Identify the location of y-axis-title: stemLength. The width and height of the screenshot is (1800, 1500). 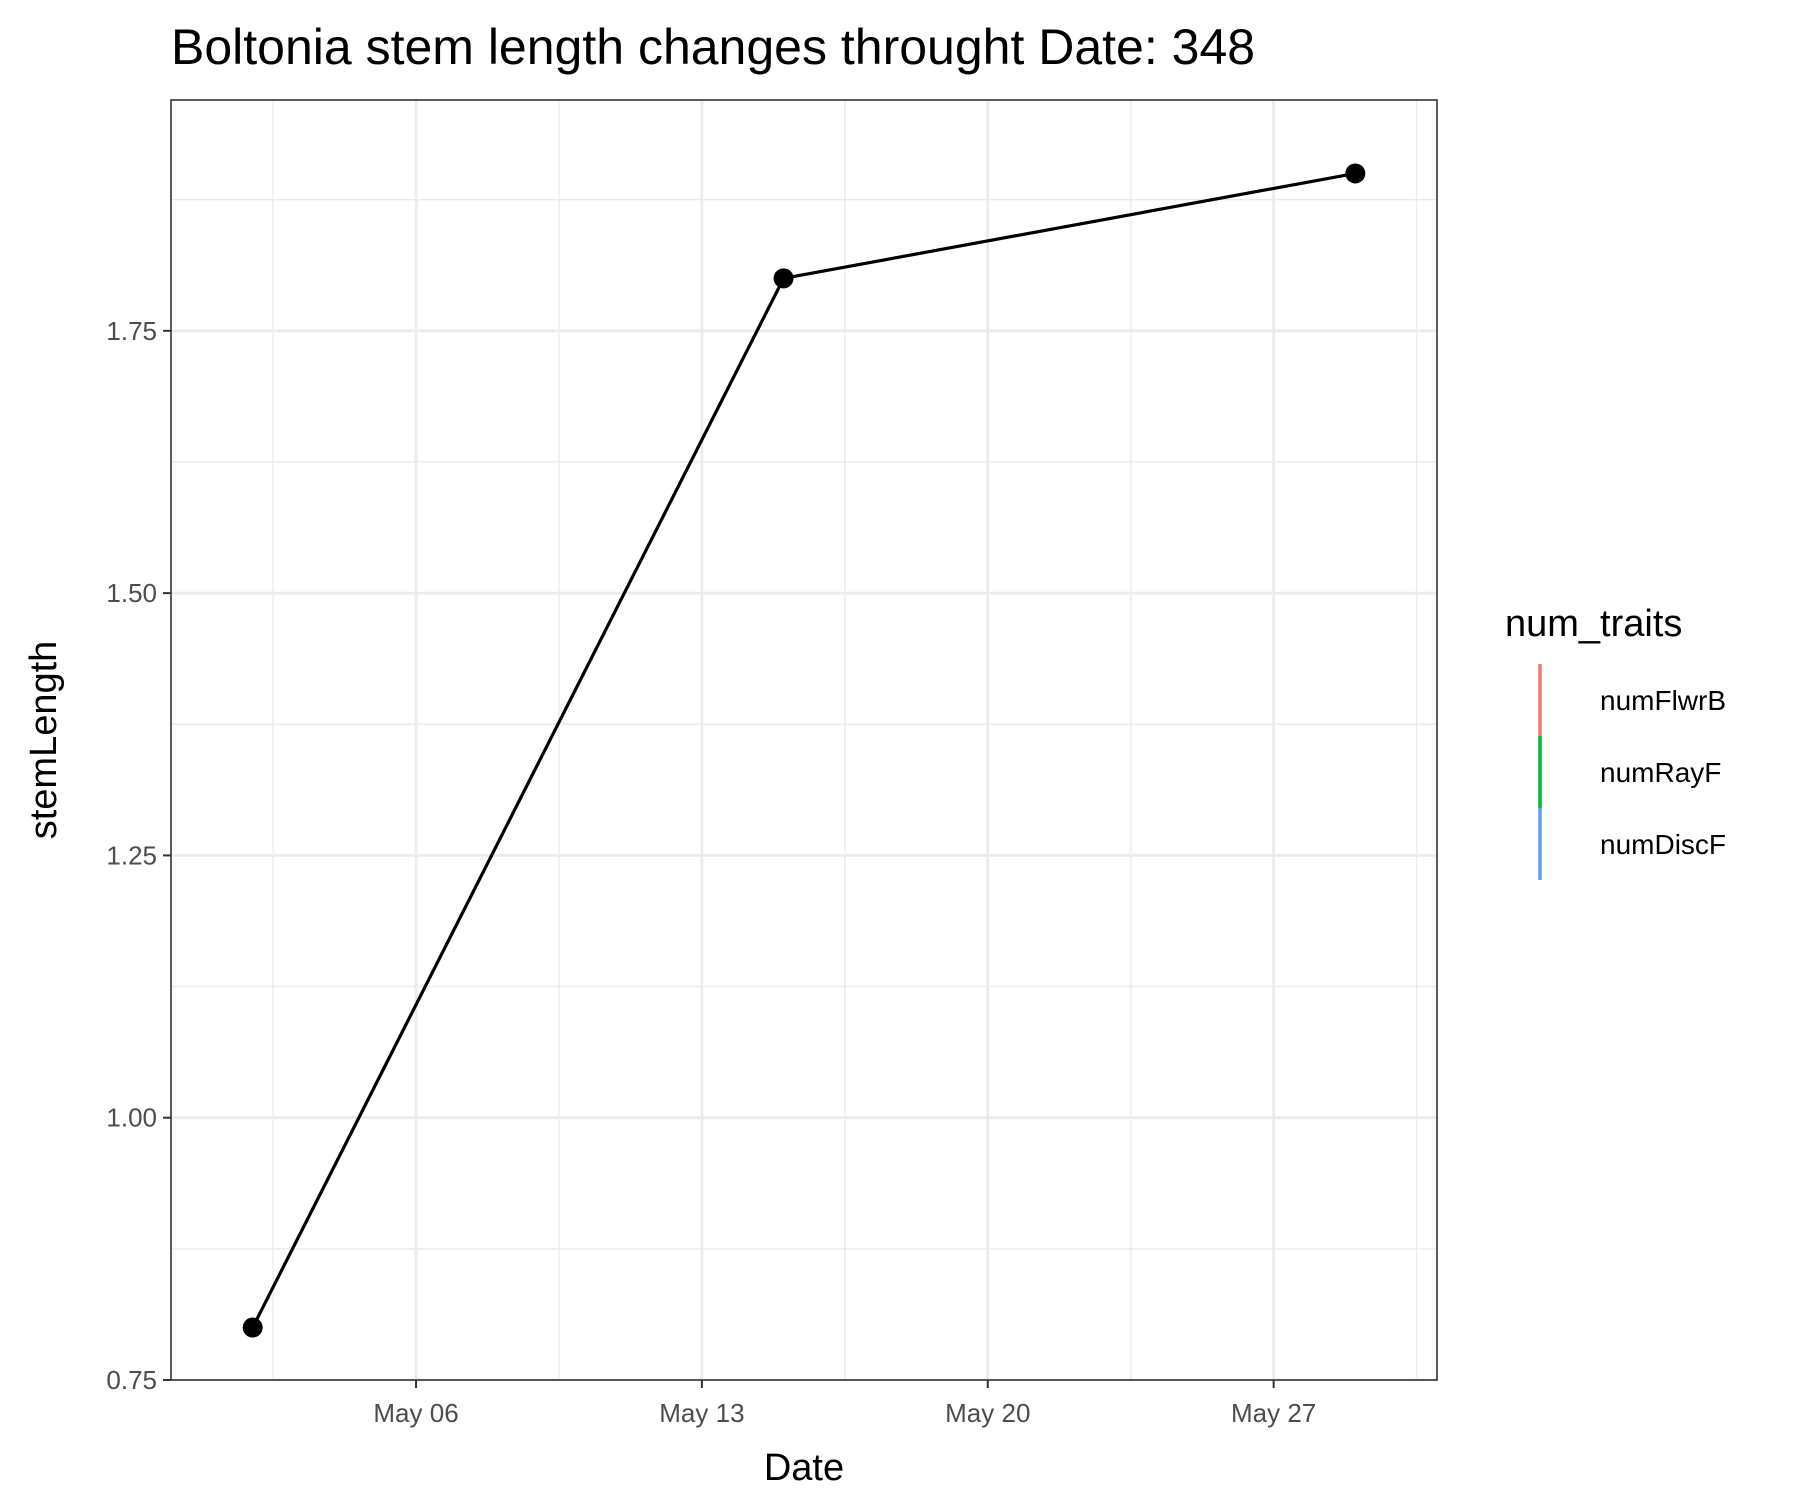
(44, 740).